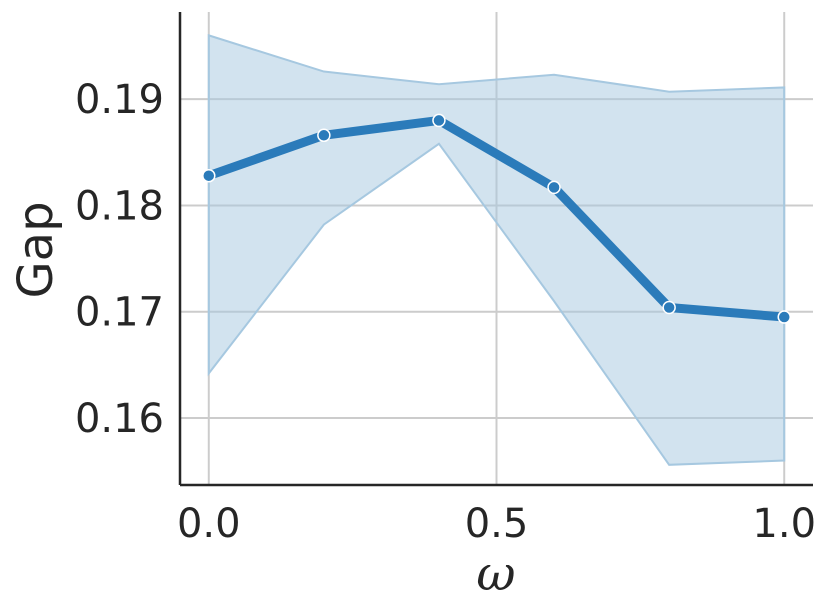 The width and height of the screenshot is (831, 611). What do you see at coordinates (119, 419) in the screenshot?
I see `y-tick-label: 0.16` at bounding box center [119, 419].